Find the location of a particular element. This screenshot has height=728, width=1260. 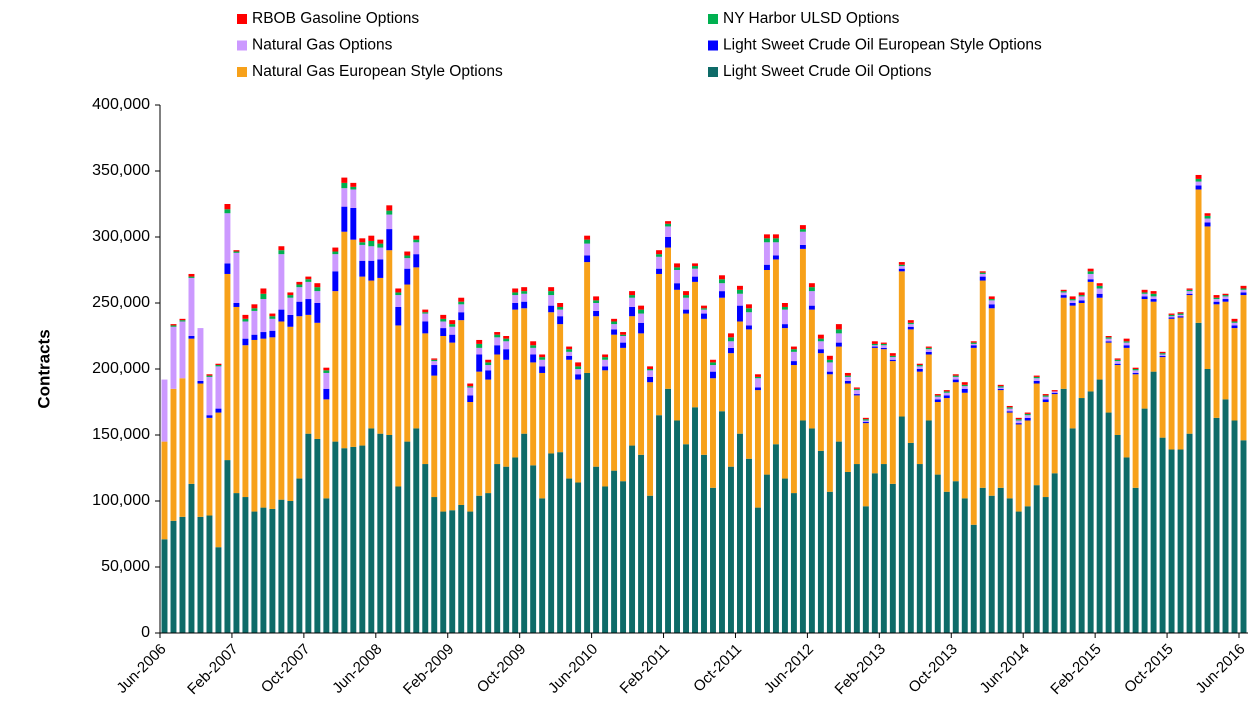

x-tick-label: Feb-2009 is located at coordinates (428, 669).